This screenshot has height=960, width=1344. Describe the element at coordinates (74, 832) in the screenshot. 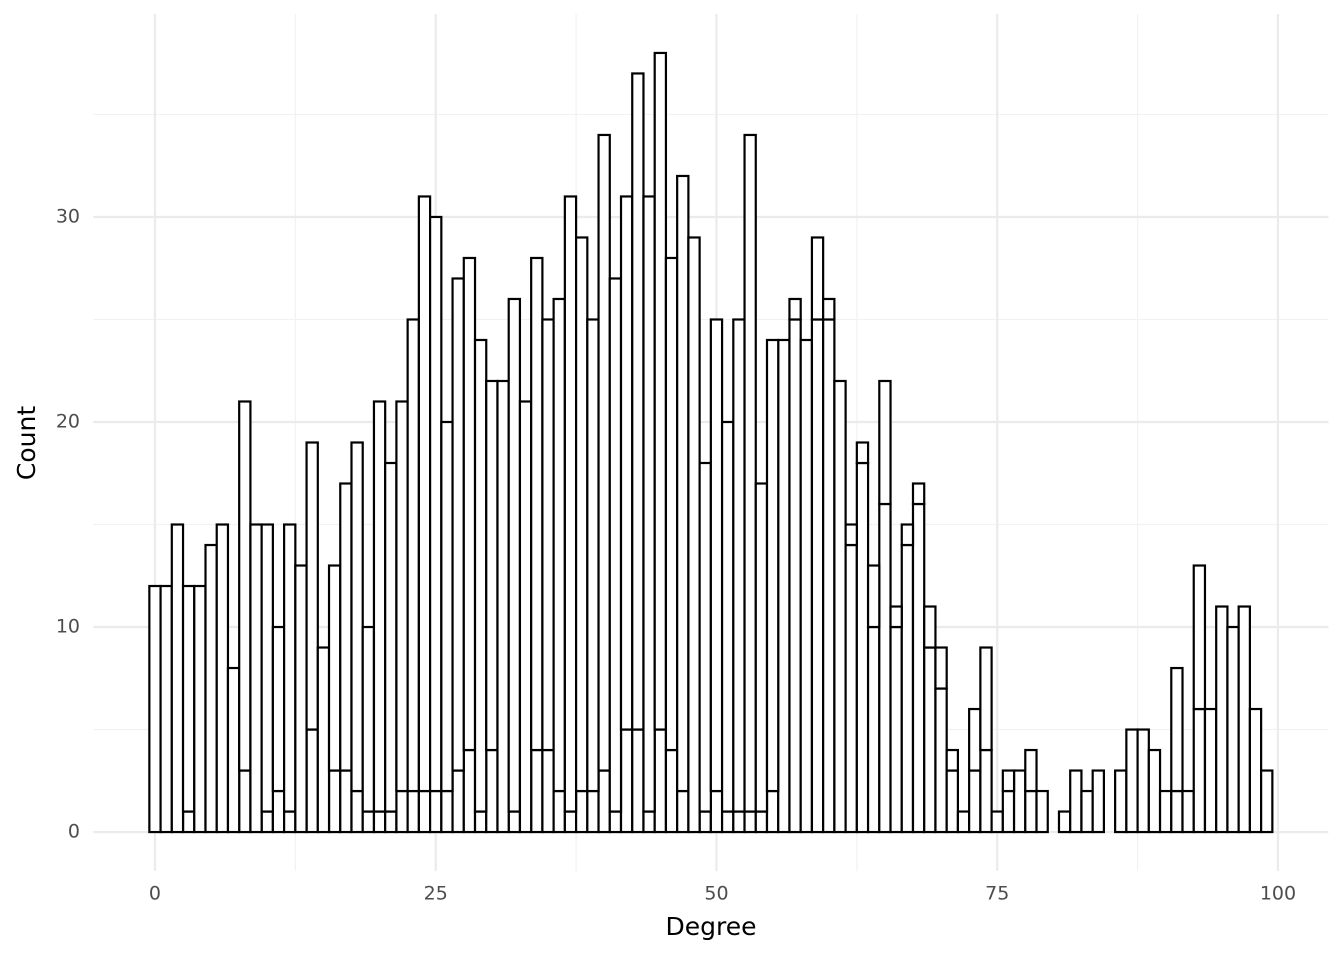

I see `y-tick-label: 0` at that location.